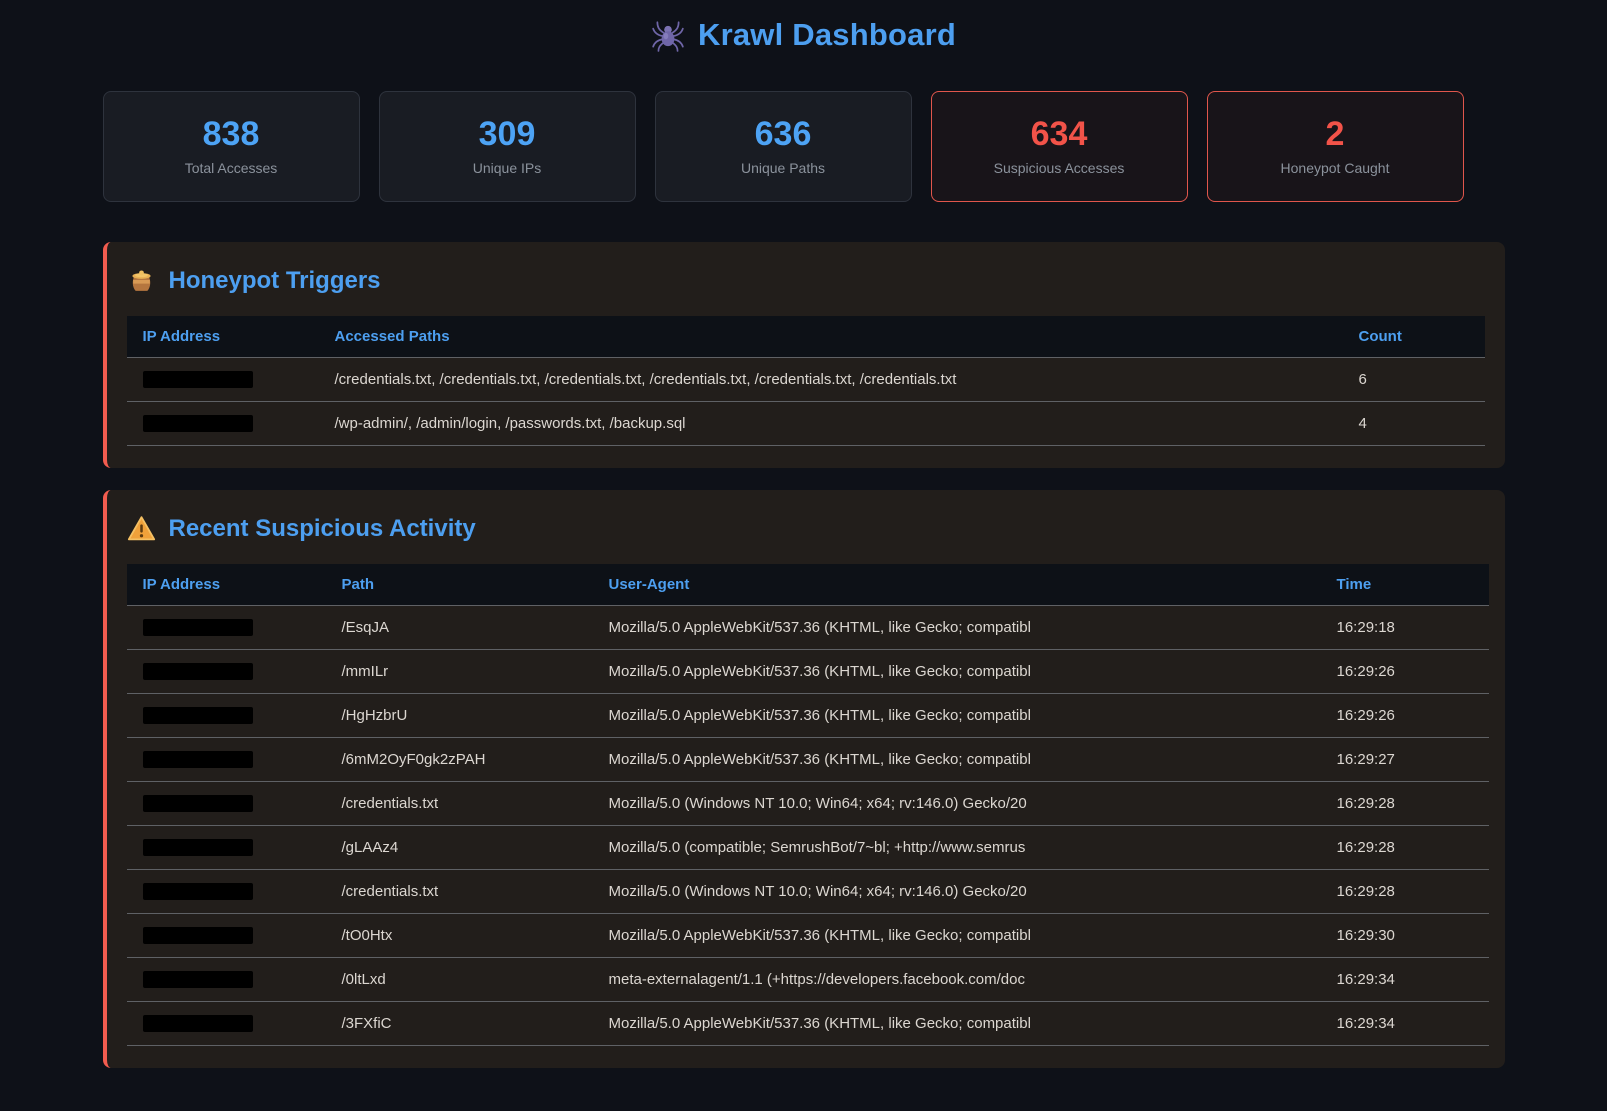 The image size is (1607, 1111). I want to click on honeypot-section-label: Honeypot Triggers, so click(274, 280).